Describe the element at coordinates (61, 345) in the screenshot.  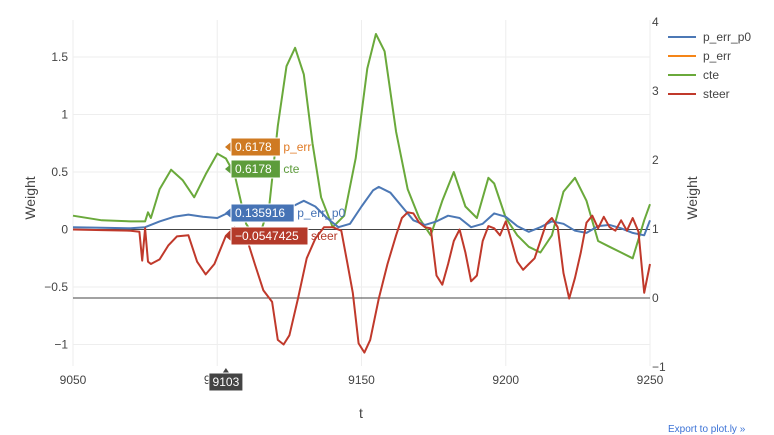
I see `y-left-tick-label: −1` at that location.